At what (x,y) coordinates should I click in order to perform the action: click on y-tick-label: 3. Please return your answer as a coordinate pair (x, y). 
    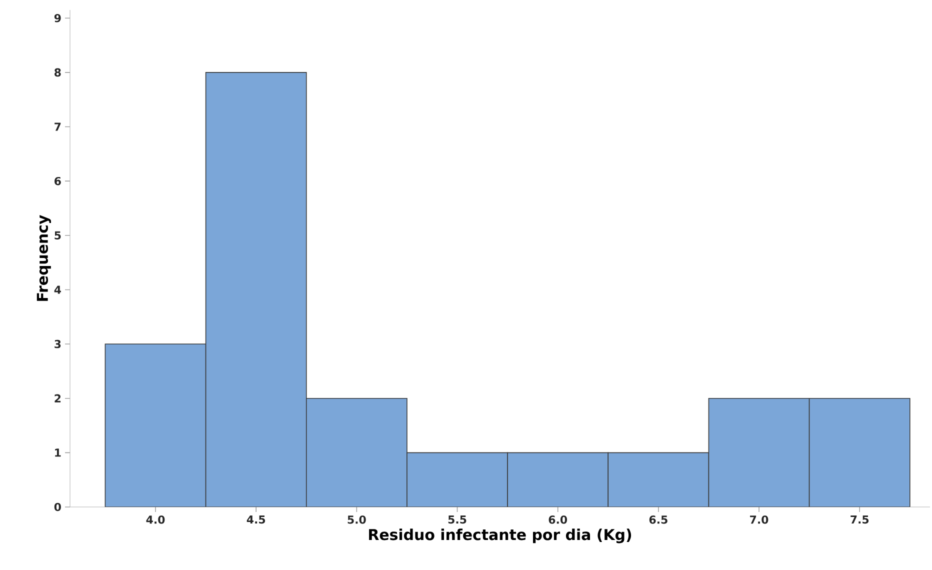
    Looking at the image, I should click on (57, 344).